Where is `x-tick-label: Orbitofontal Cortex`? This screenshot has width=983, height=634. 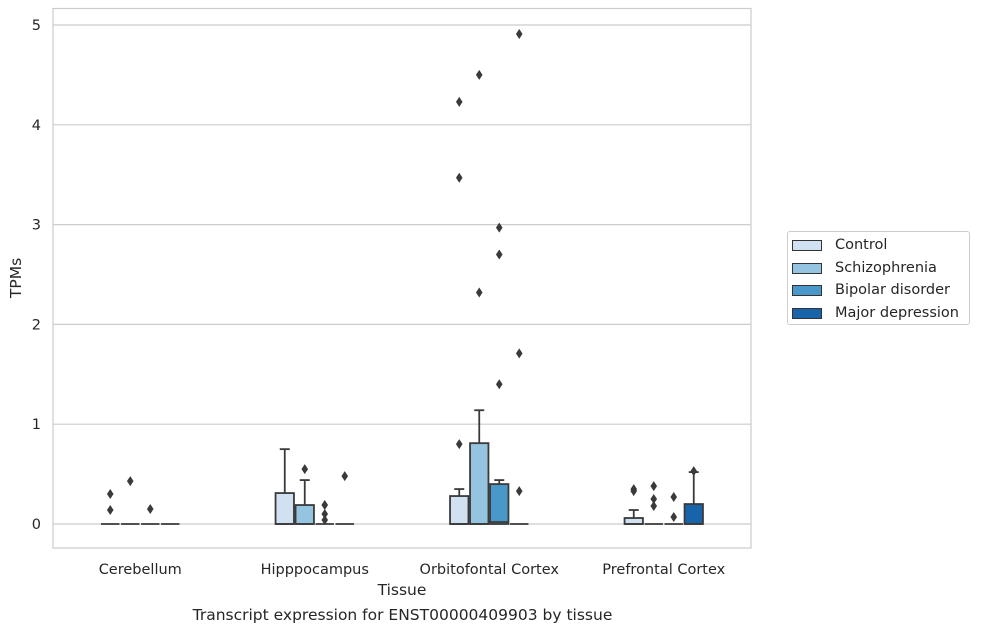
x-tick-label: Orbitofontal Cortex is located at coordinates (490, 570).